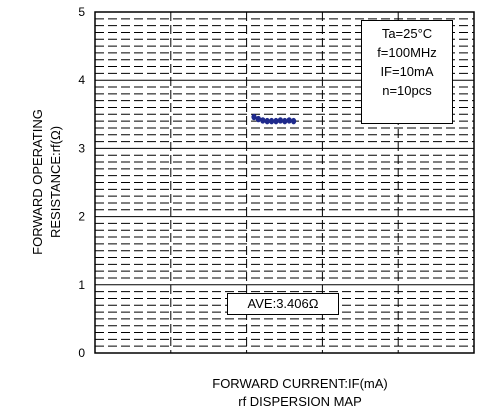 Image resolution: width=488 pixels, height=420 pixels. Describe the element at coordinates (81, 182) in the screenshot. I see `y-tick-labels: 0 1 2 3 4 5` at that location.